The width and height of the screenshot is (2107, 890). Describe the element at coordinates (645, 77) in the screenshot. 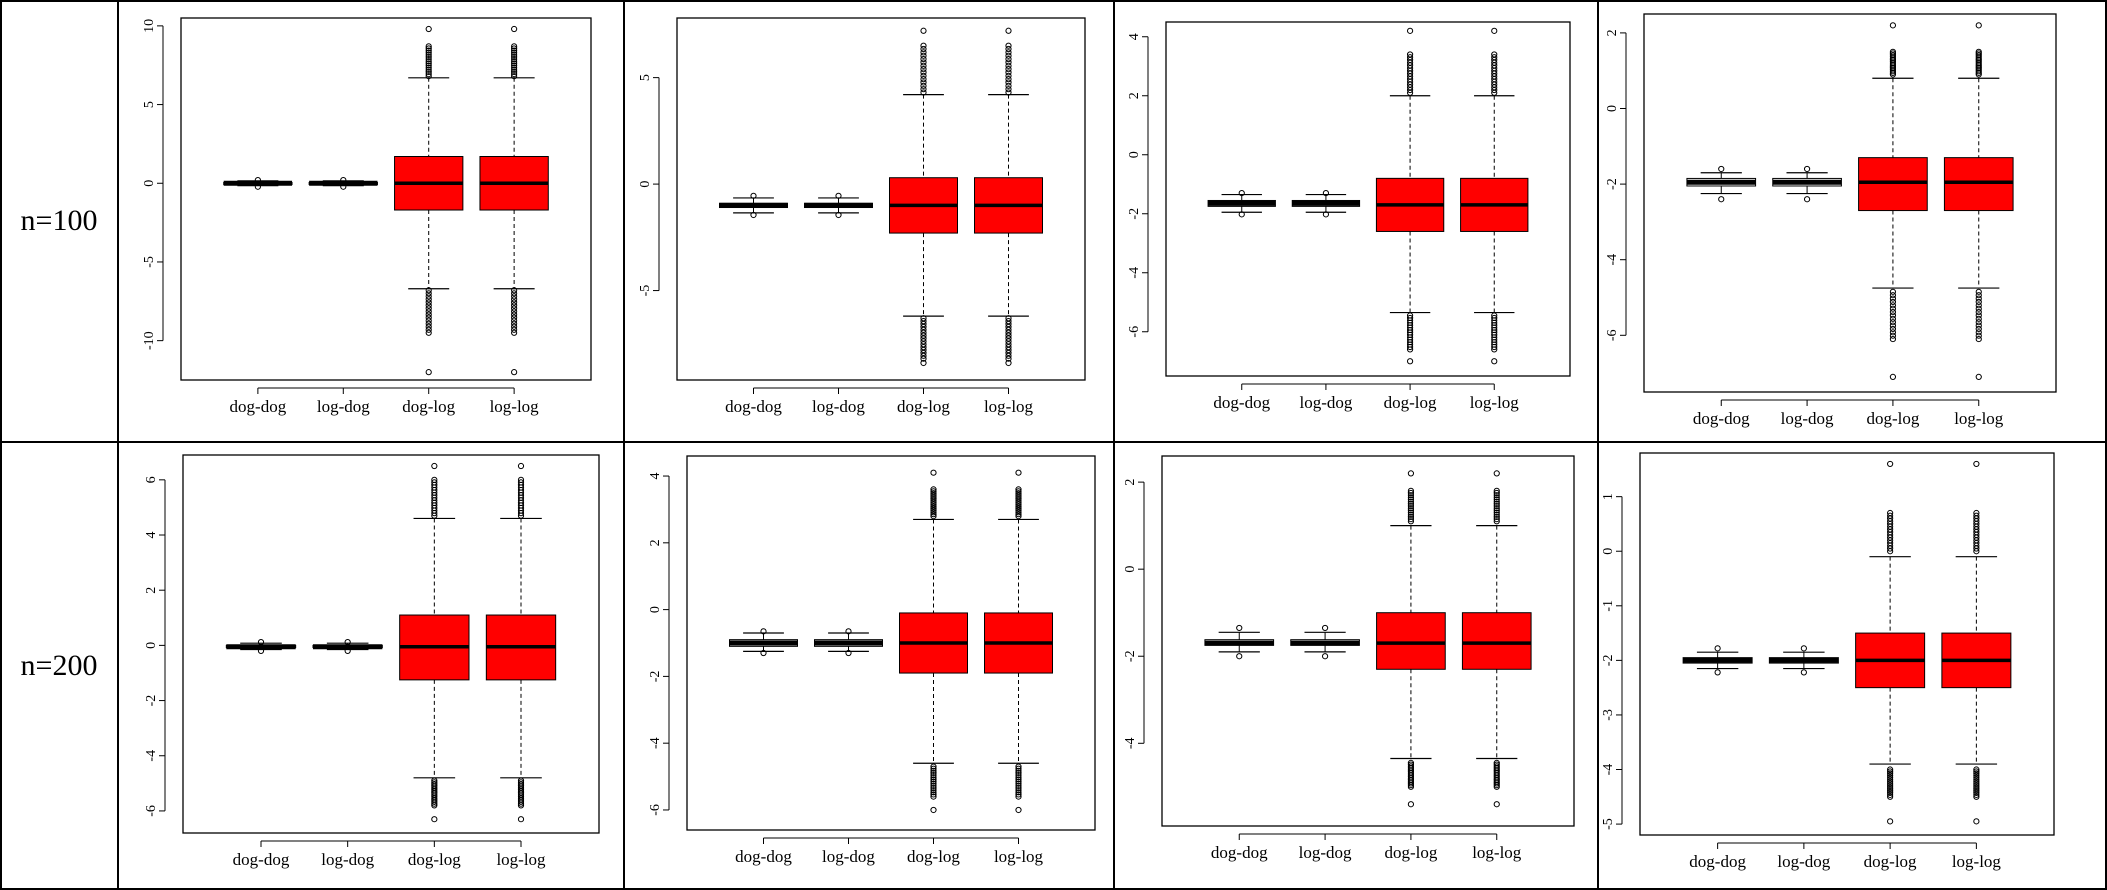

I see `y-tick-label: 5` at that location.